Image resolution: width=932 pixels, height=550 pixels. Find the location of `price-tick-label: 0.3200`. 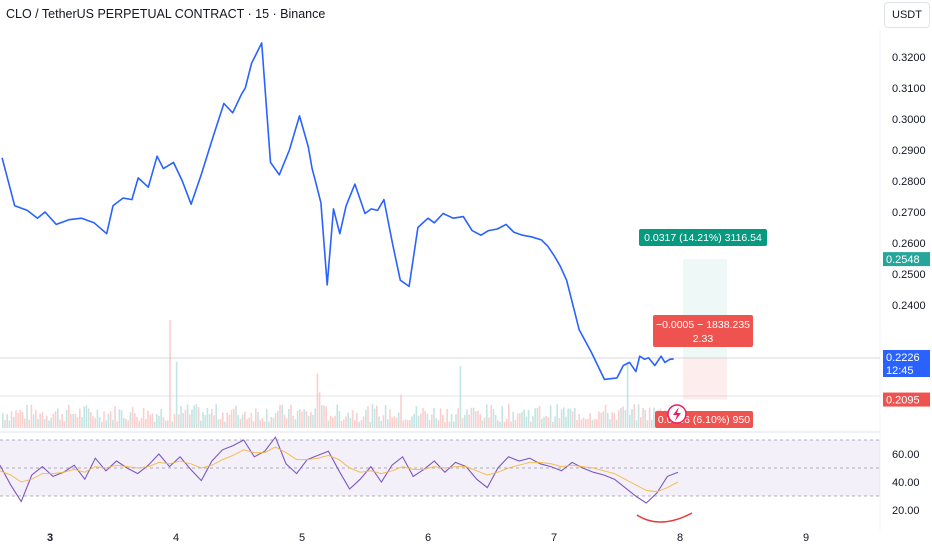

price-tick-label: 0.3200 is located at coordinates (909, 58).